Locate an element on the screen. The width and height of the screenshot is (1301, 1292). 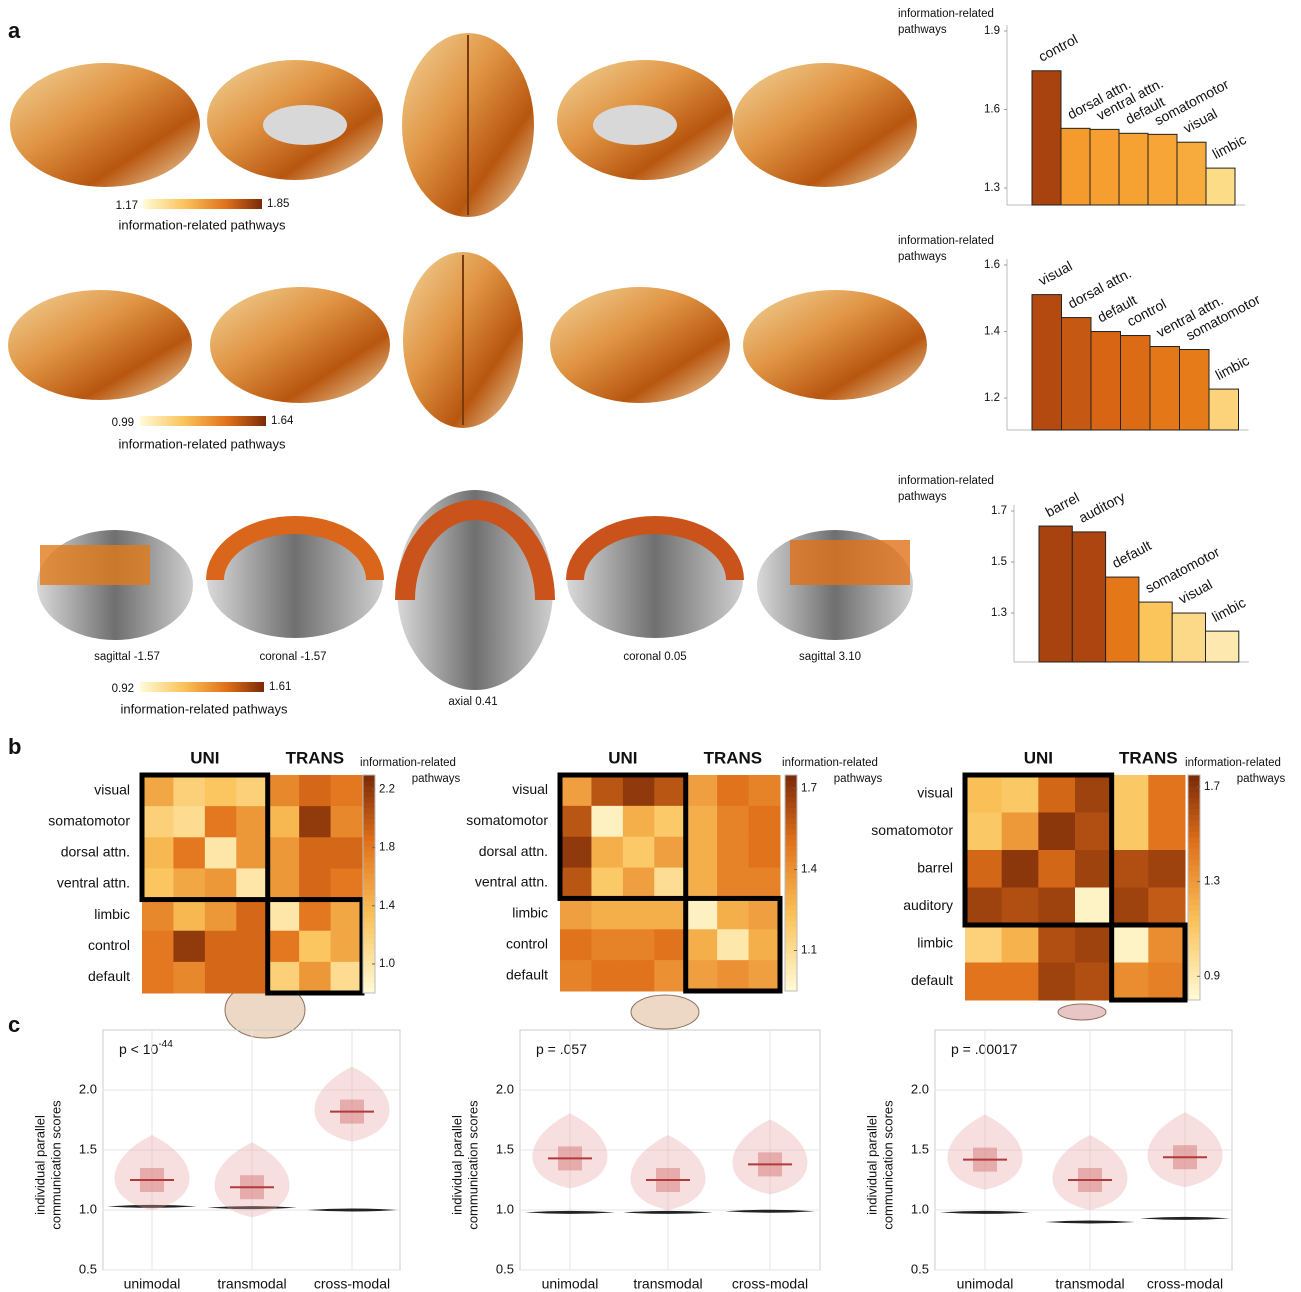
annotation: p = .057 is located at coordinates (561, 1049).